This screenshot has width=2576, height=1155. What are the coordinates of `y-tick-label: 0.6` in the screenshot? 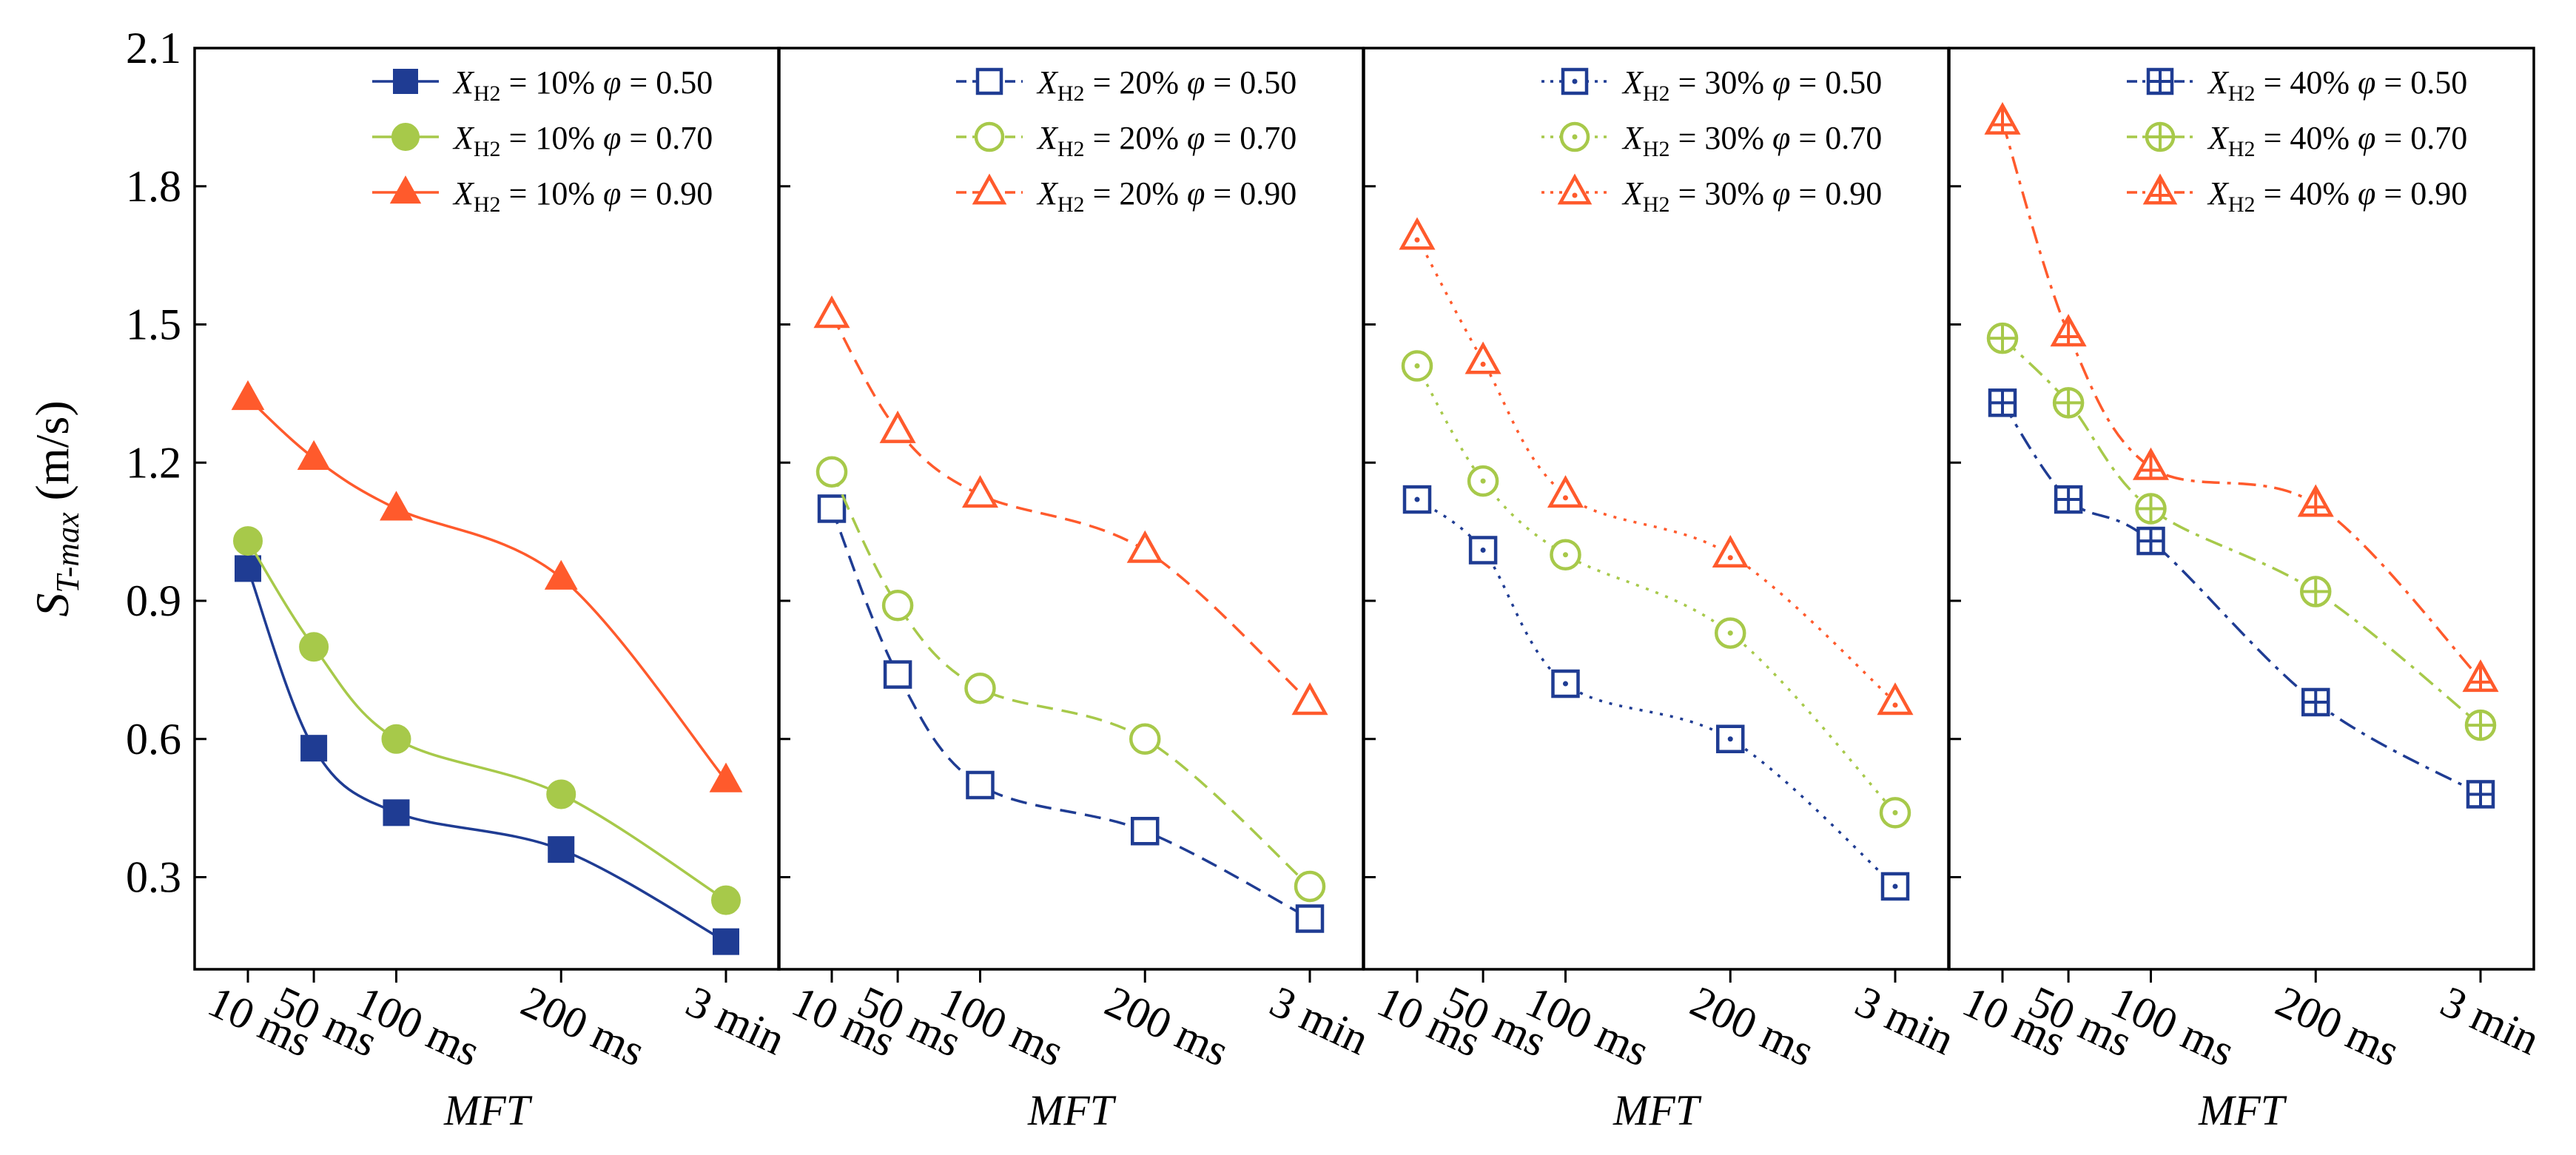 It's located at (153, 740).